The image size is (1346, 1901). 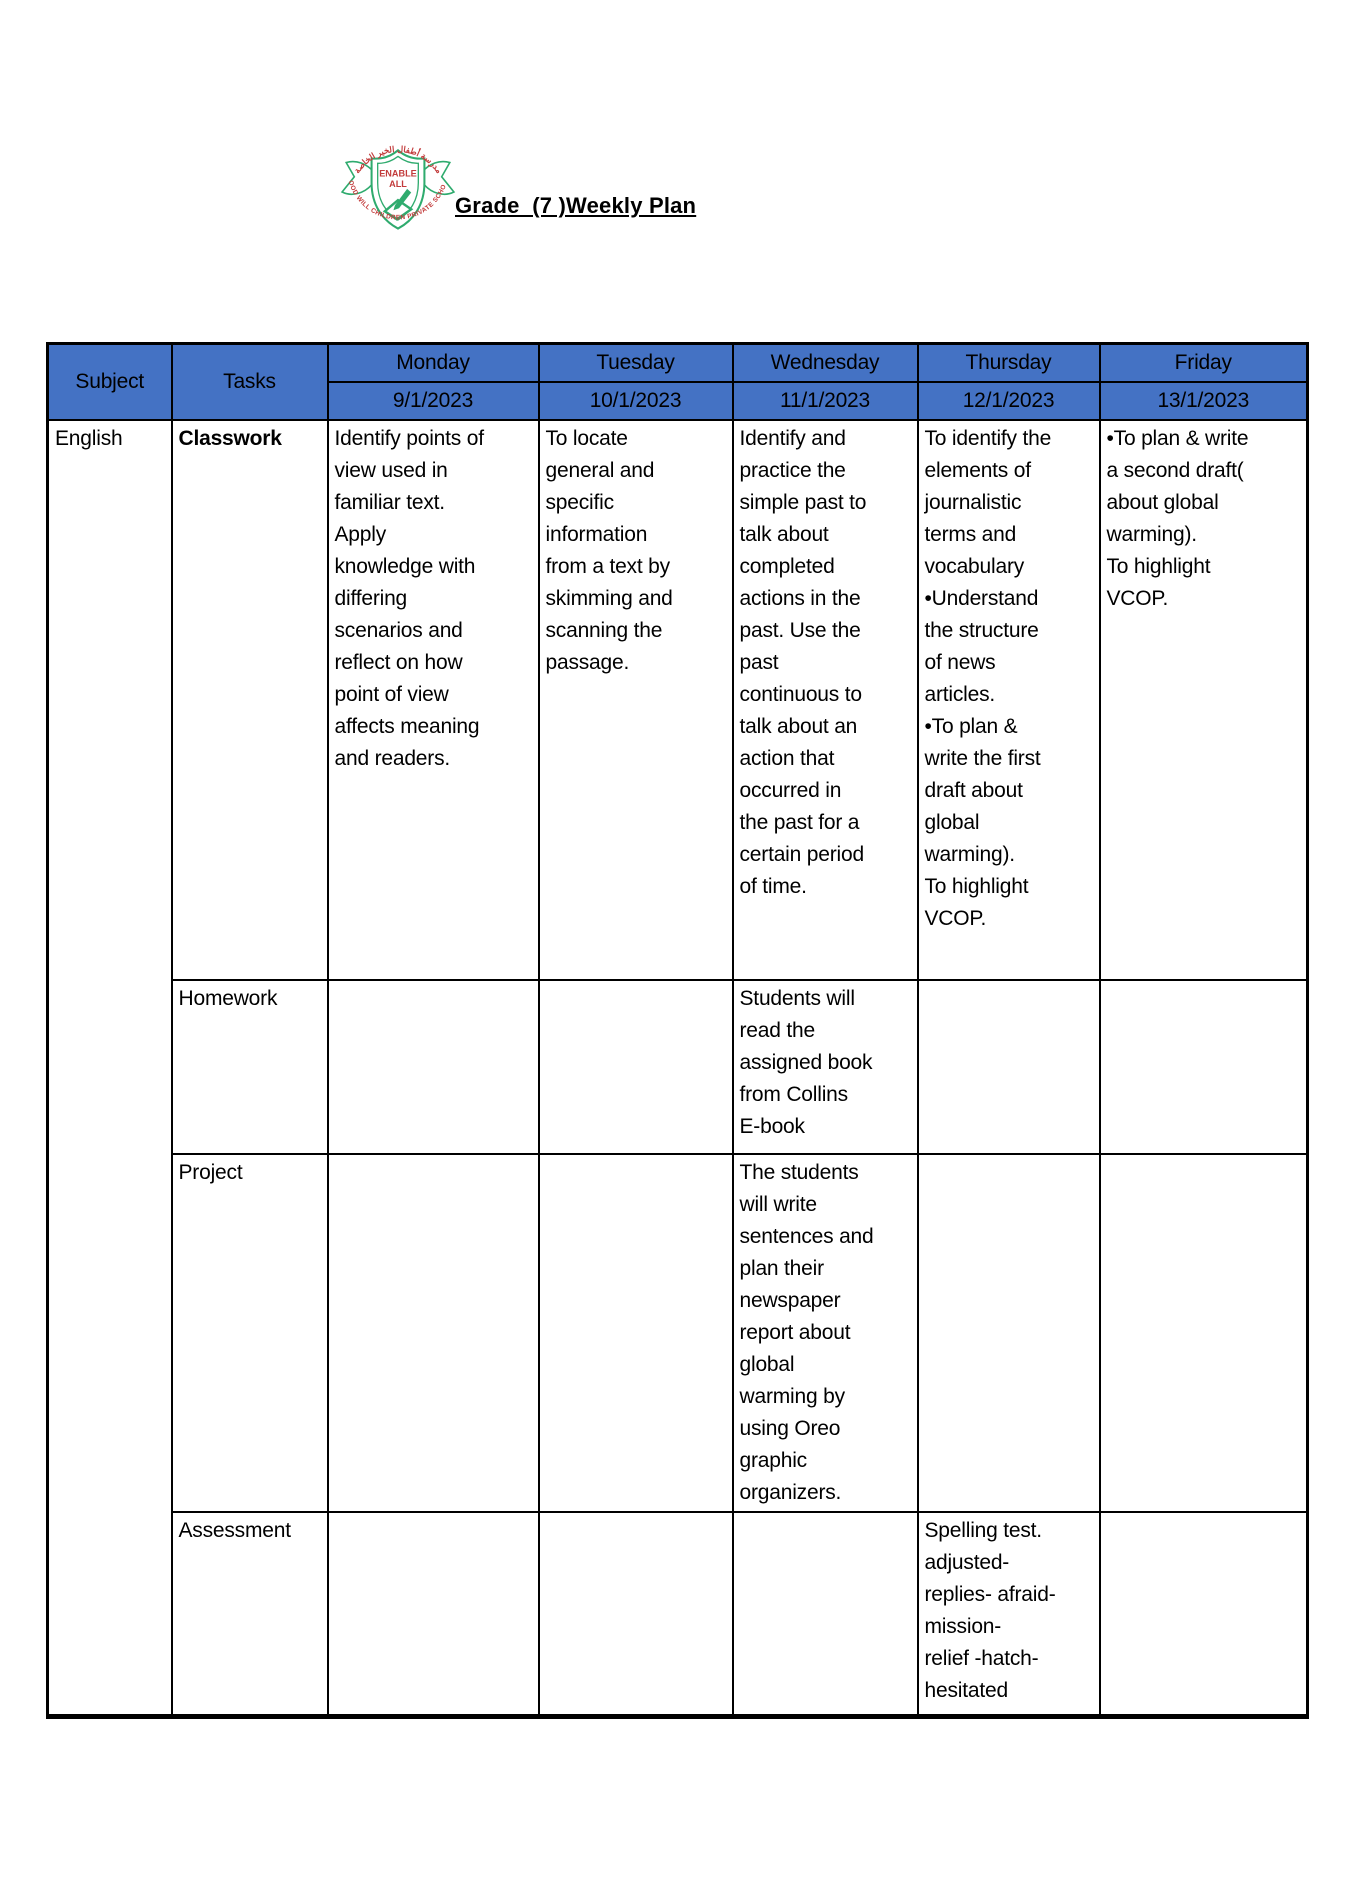 What do you see at coordinates (1008, 1332) in the screenshot?
I see `cell-project-thursday` at bounding box center [1008, 1332].